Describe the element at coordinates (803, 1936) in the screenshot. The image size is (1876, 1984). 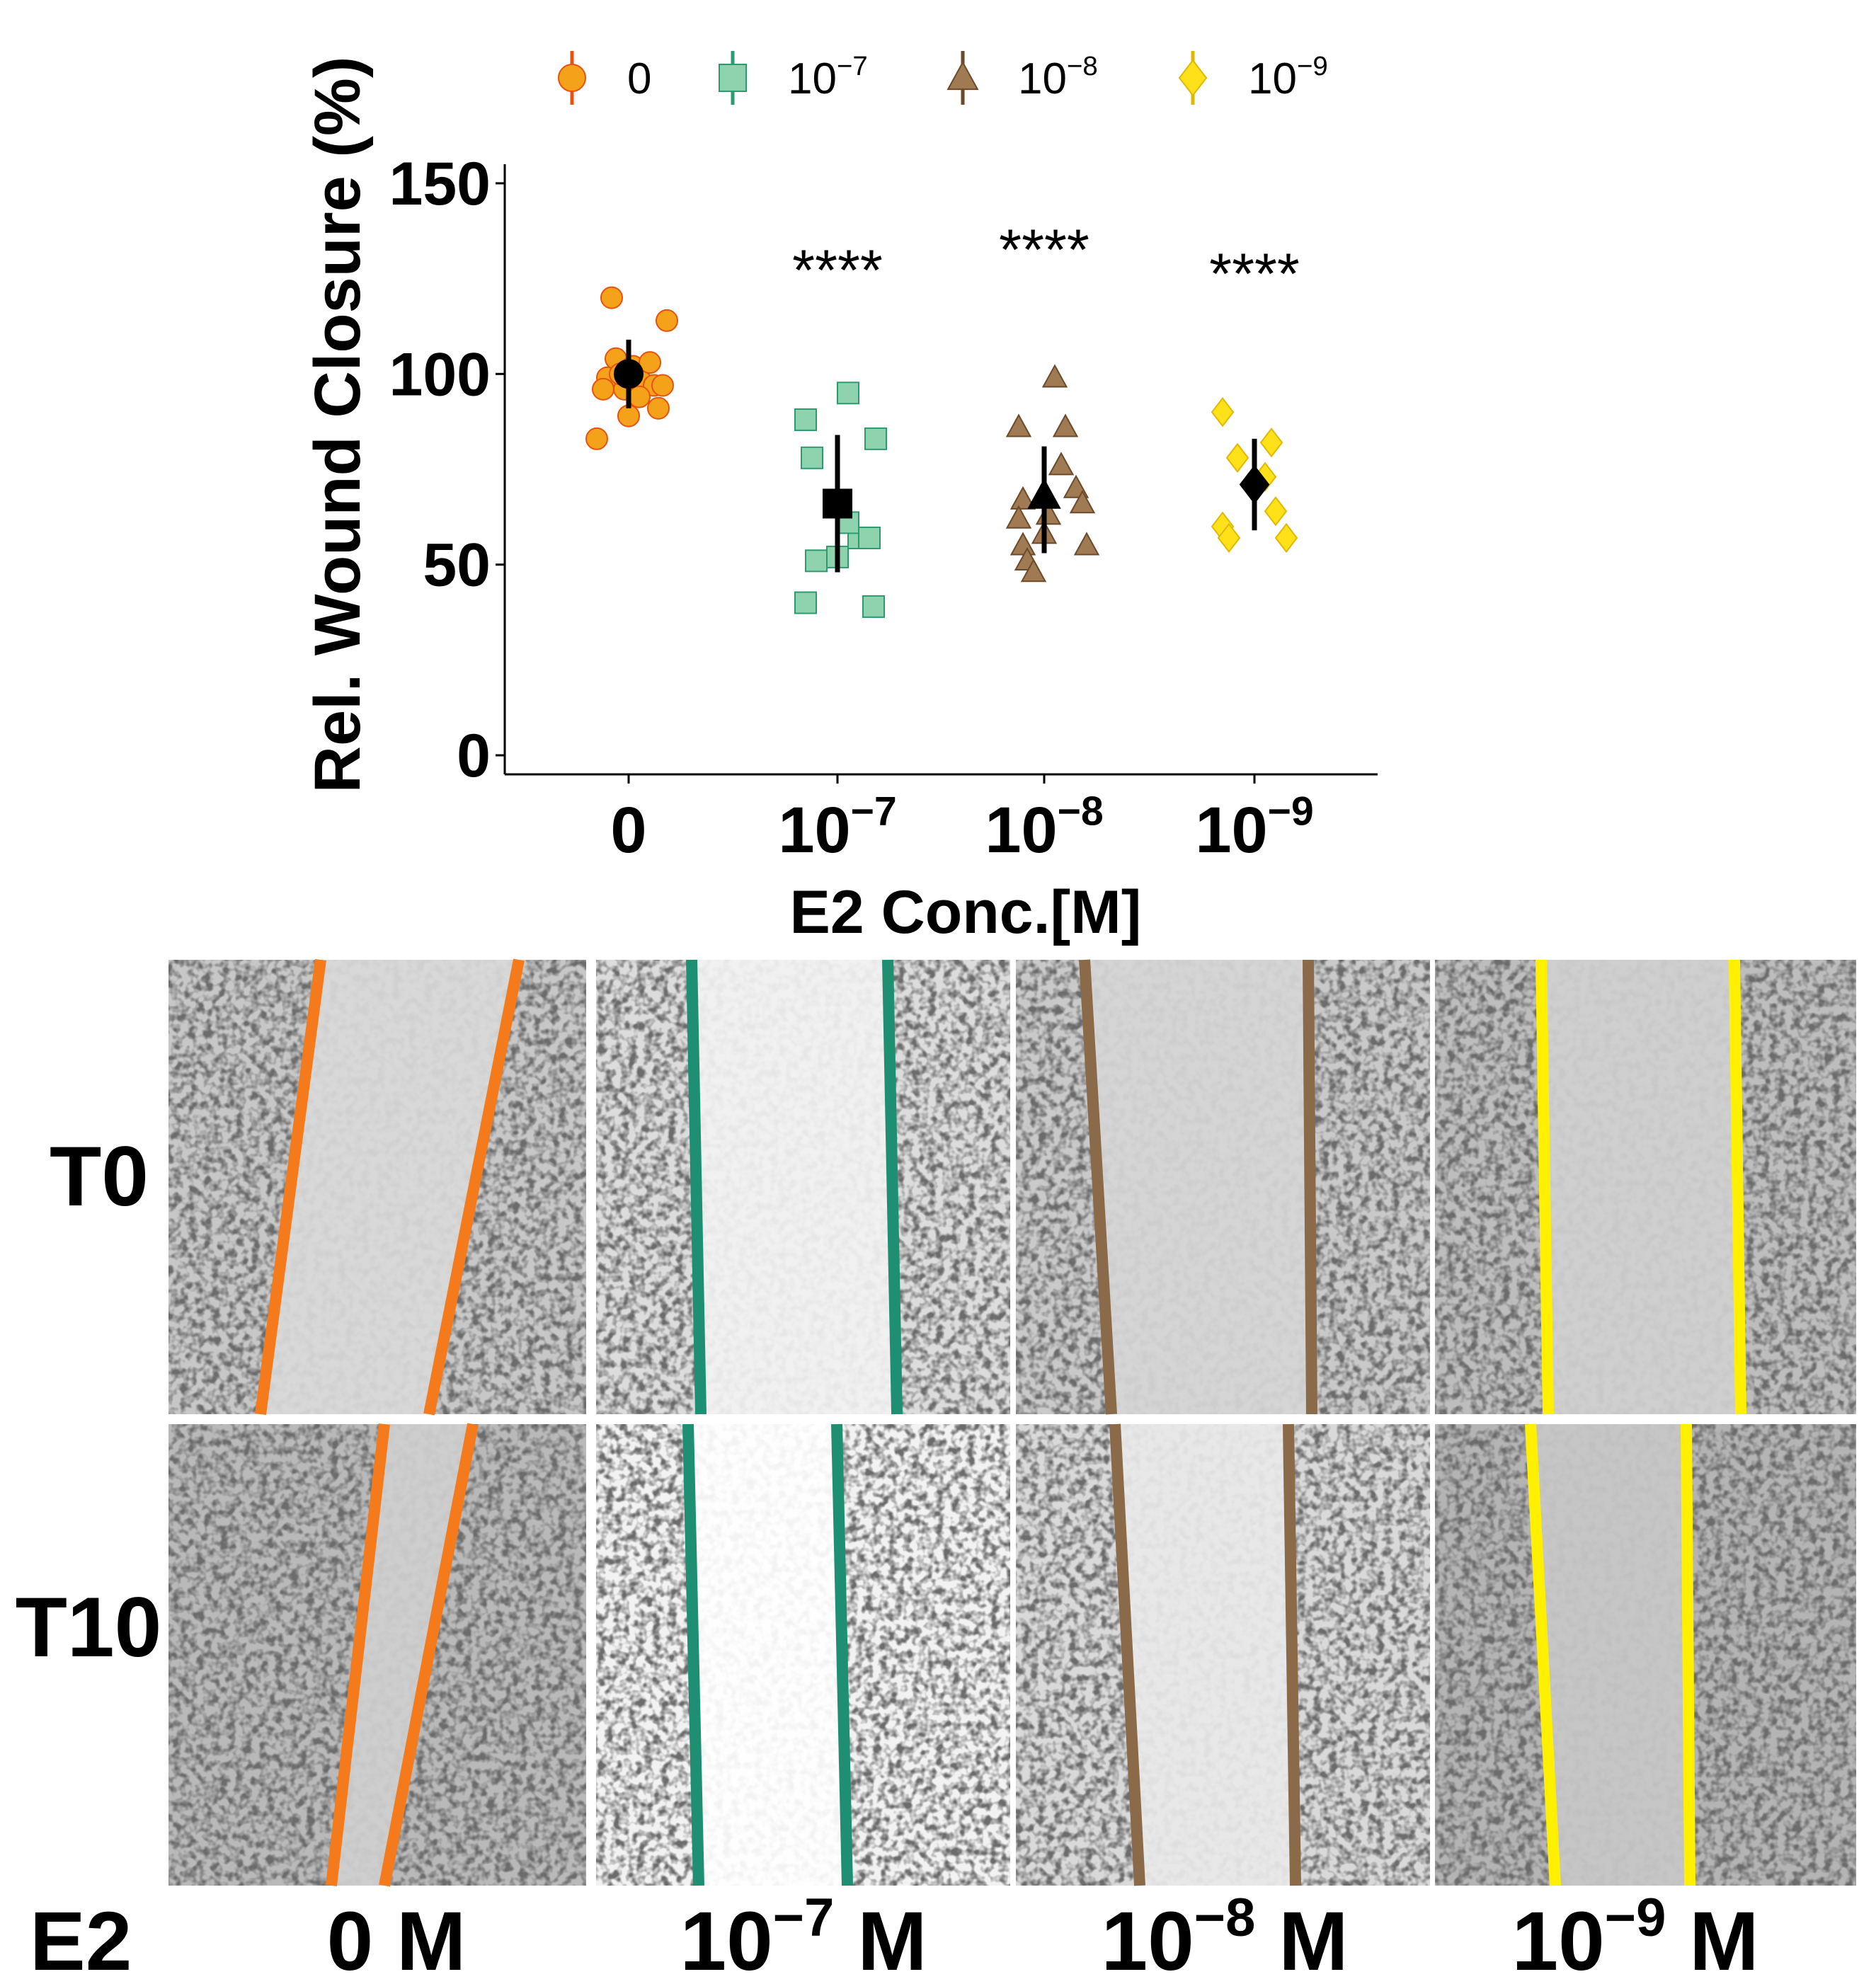
I see `concentration-label: 10−7 M` at that location.